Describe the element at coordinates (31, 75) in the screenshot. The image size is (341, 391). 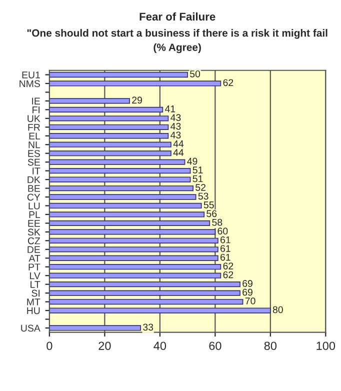
I see `y-tick-label: EU1` at that location.